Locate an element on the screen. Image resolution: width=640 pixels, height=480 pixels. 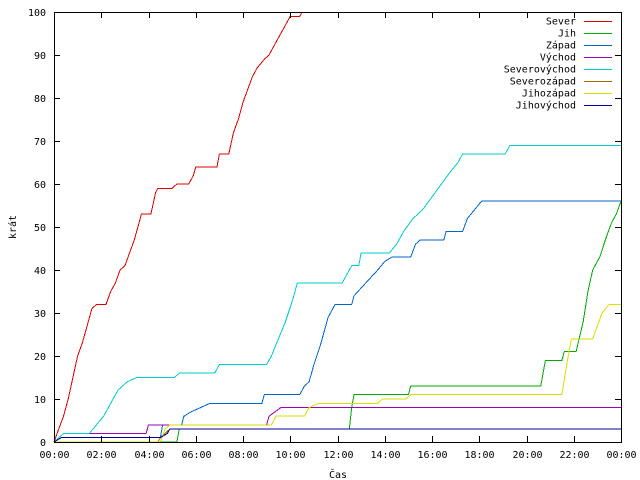
x-tick-label: 14:00 is located at coordinates (385, 455).